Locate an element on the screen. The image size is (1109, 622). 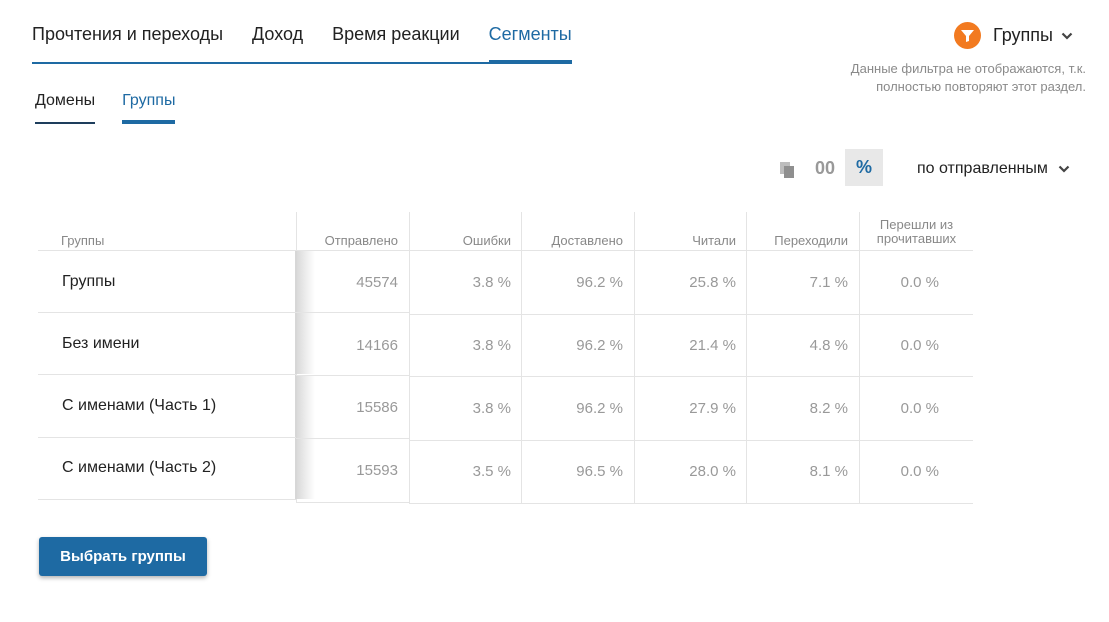
header-line: прочитавших is located at coordinates (916, 238).